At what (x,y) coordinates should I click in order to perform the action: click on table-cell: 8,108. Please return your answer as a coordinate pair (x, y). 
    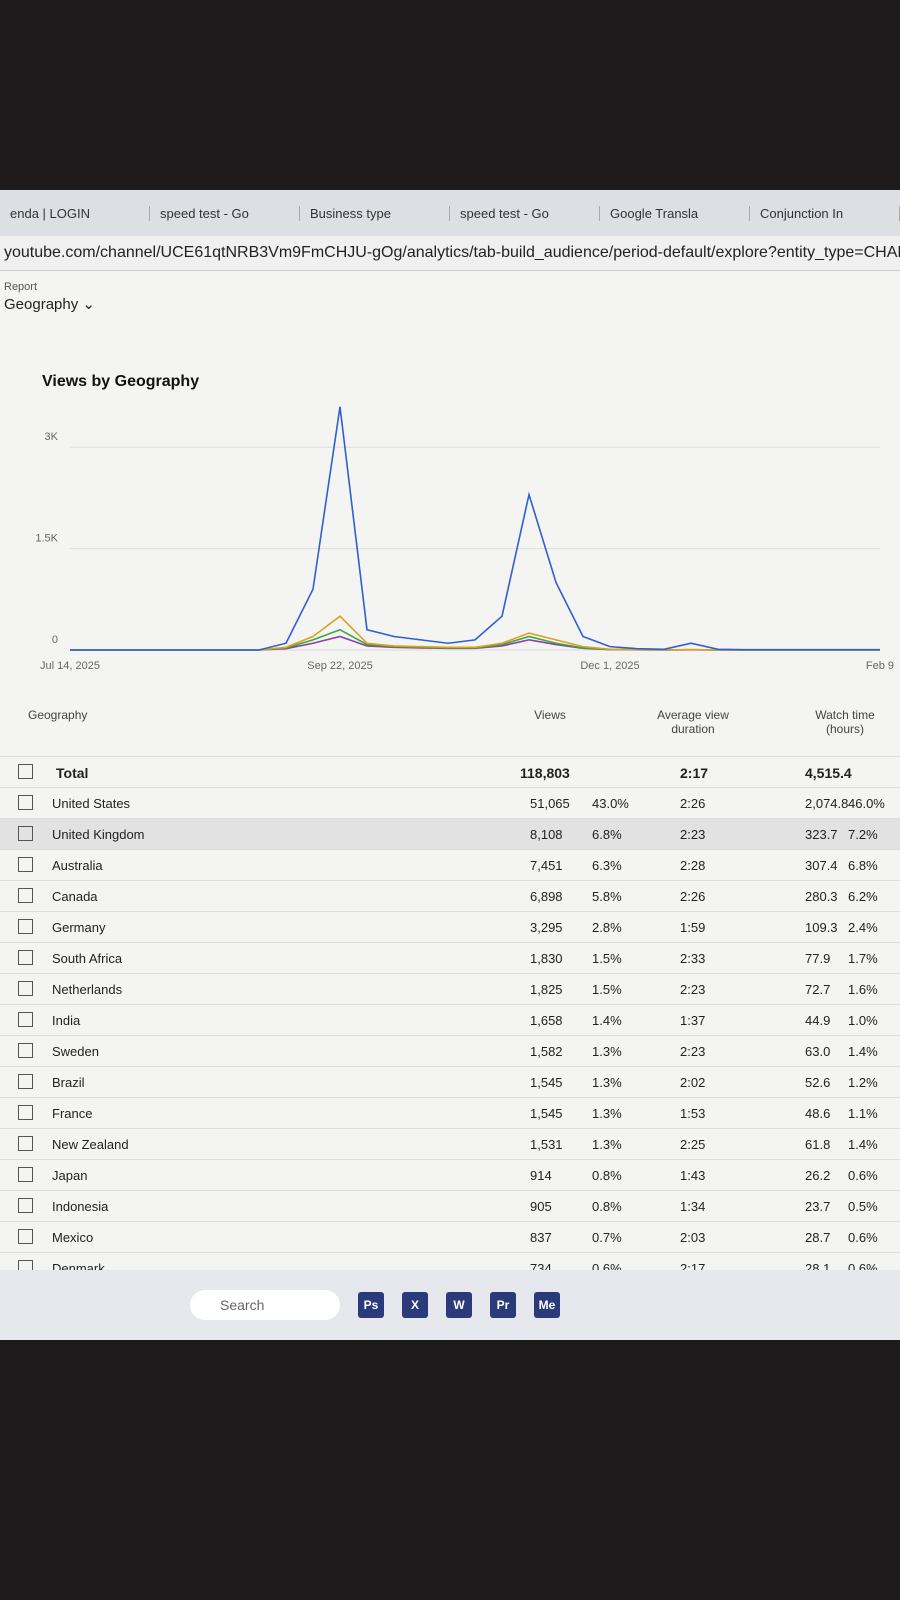
    Looking at the image, I should click on (546, 834).